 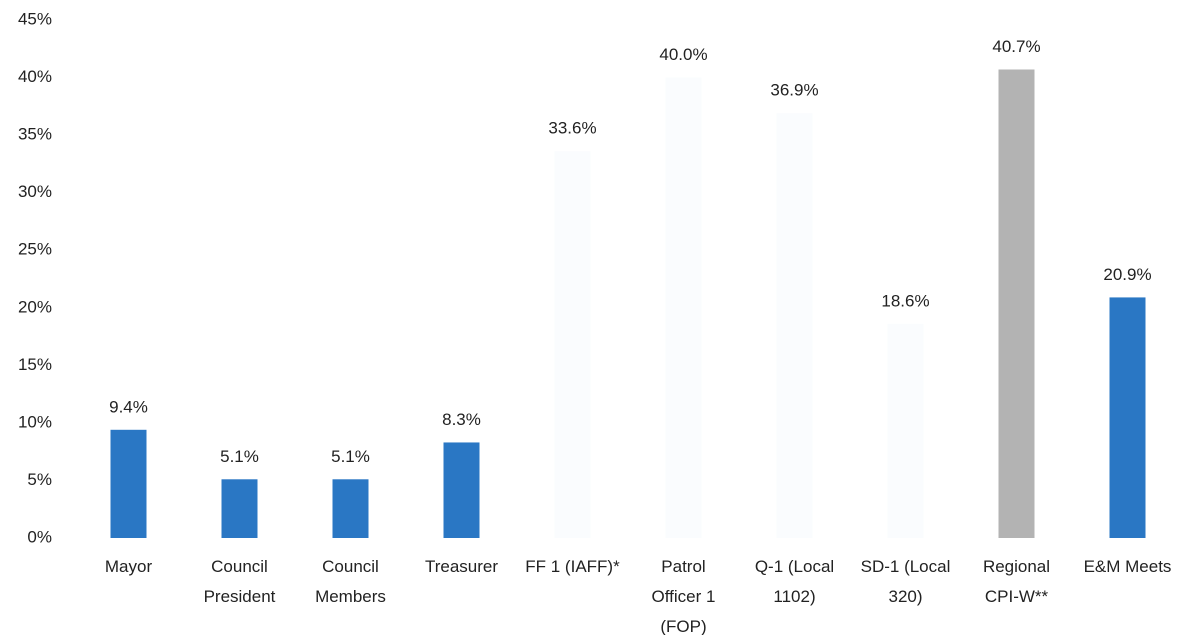 What do you see at coordinates (905, 300) in the screenshot?
I see `value-label: 18.6%` at bounding box center [905, 300].